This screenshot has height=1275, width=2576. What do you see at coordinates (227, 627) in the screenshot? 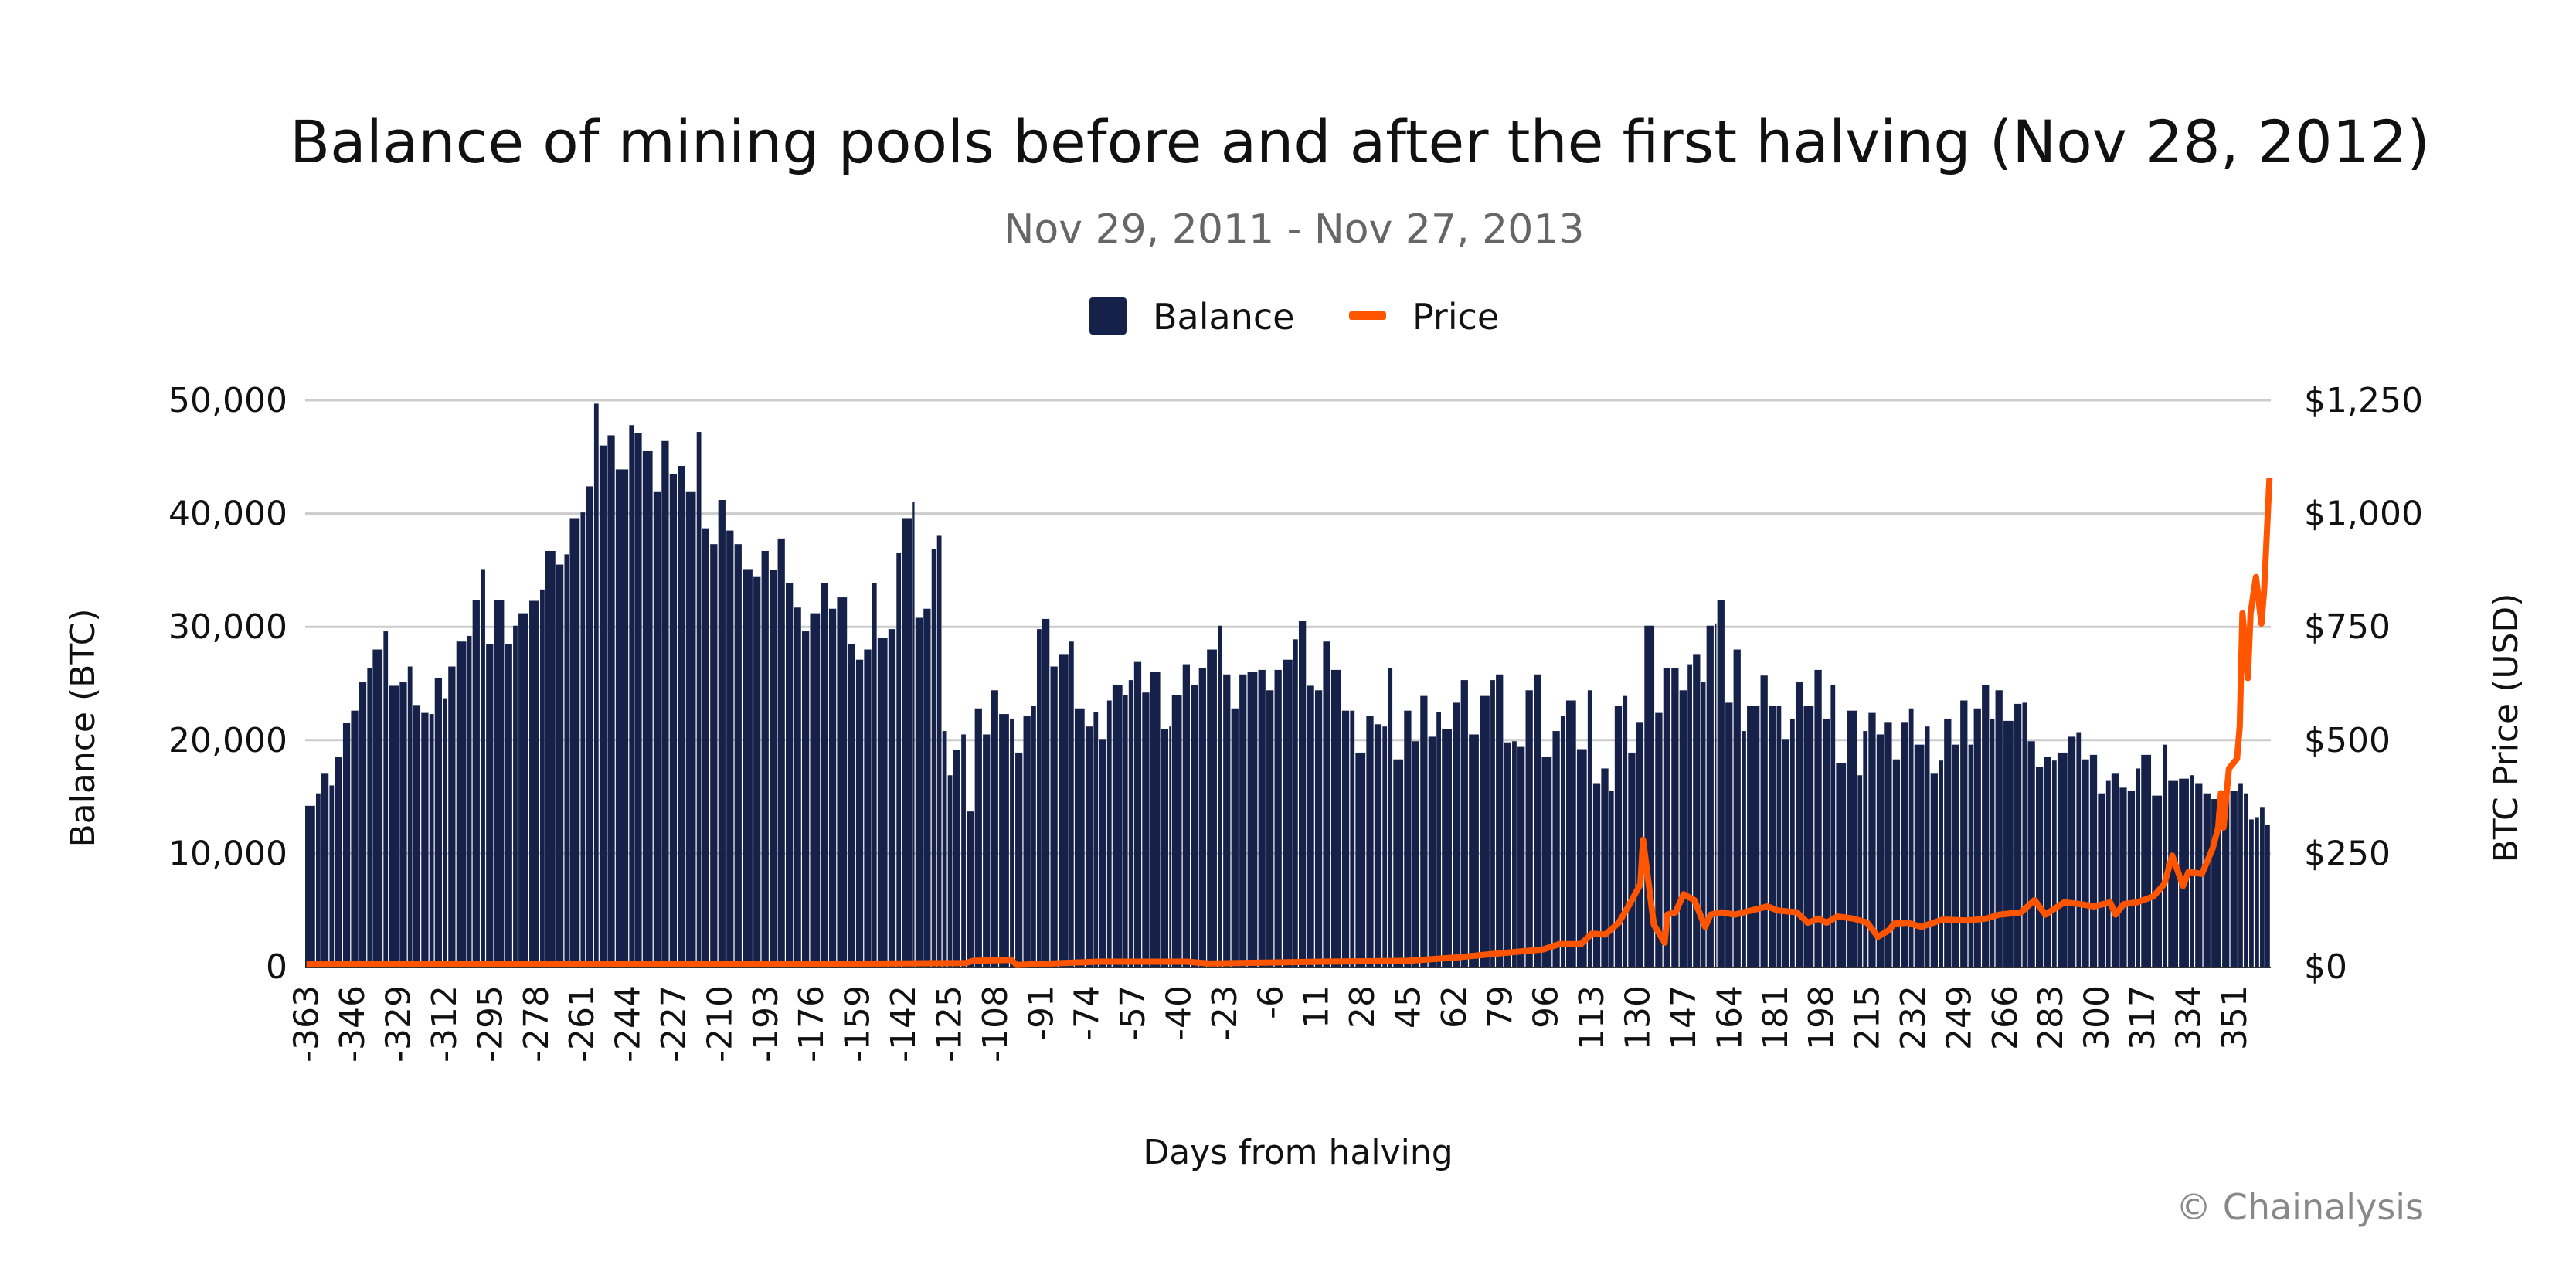
I see `y-left-tick-label: 30,000` at bounding box center [227, 627].